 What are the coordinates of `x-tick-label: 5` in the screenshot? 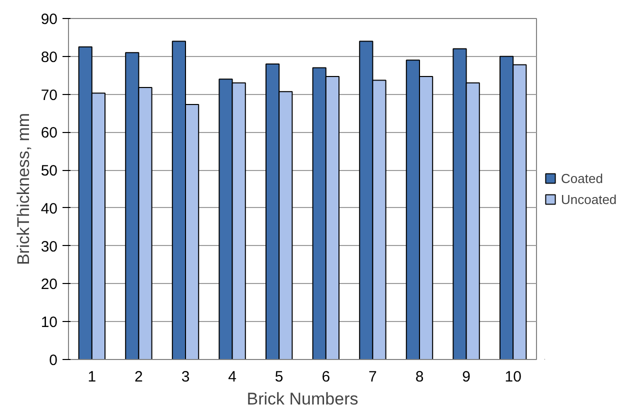 It's located at (279, 377).